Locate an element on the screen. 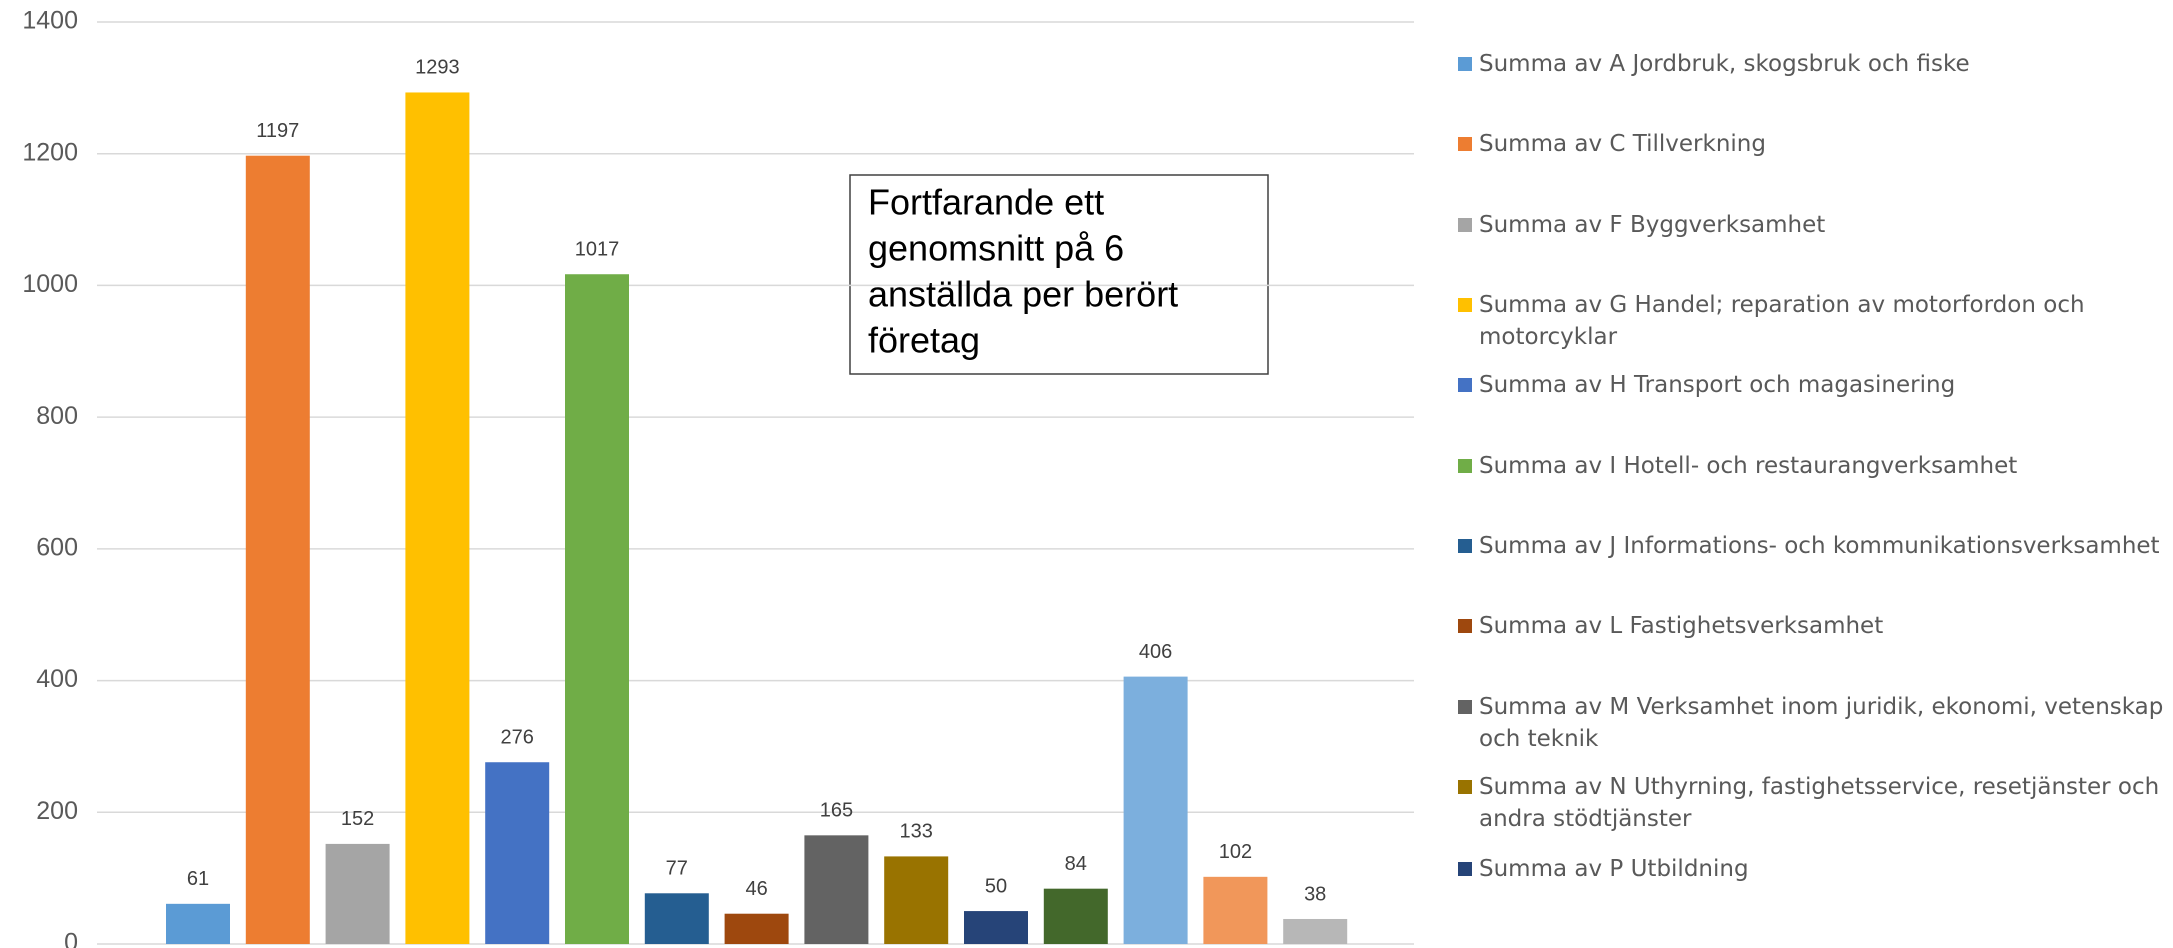 This screenshot has width=2173, height=948. legend-entry: Summa av F Byggverksamhet is located at coordinates (1814, 225).